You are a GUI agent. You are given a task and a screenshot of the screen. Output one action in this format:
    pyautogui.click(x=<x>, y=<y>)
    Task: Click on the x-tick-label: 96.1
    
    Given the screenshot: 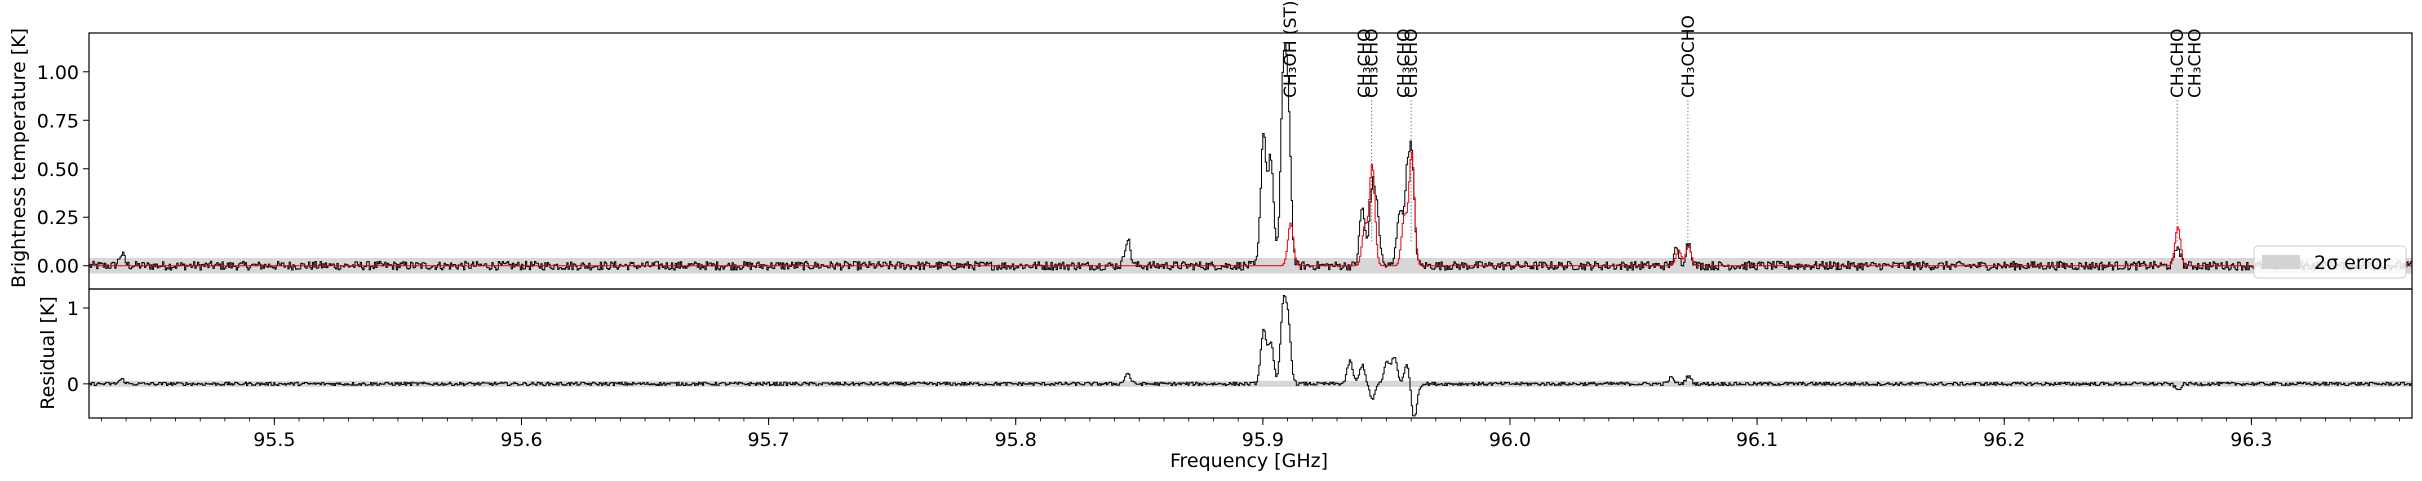 What is the action you would take?
    pyautogui.click(x=1757, y=440)
    